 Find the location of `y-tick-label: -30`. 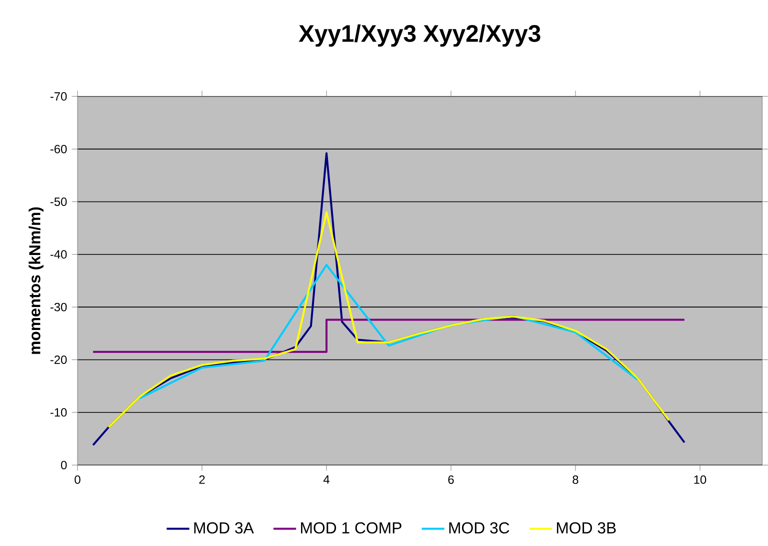

y-tick-label: -30 is located at coordinates (58, 307).